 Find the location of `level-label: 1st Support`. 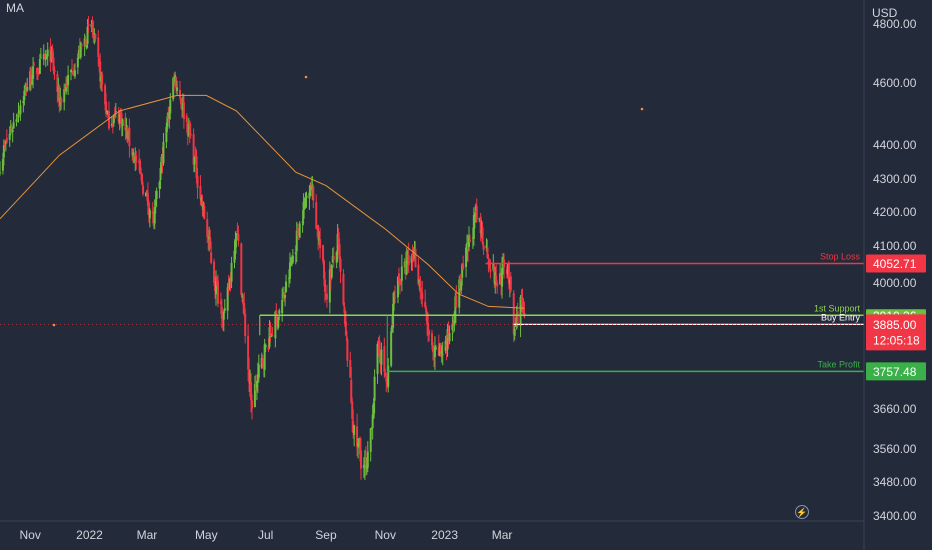

level-label: 1st Support is located at coordinates (837, 308).